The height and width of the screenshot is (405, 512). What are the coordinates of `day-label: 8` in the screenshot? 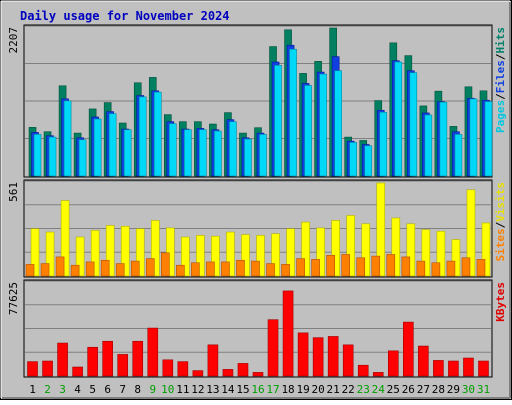 It's located at (137, 389).